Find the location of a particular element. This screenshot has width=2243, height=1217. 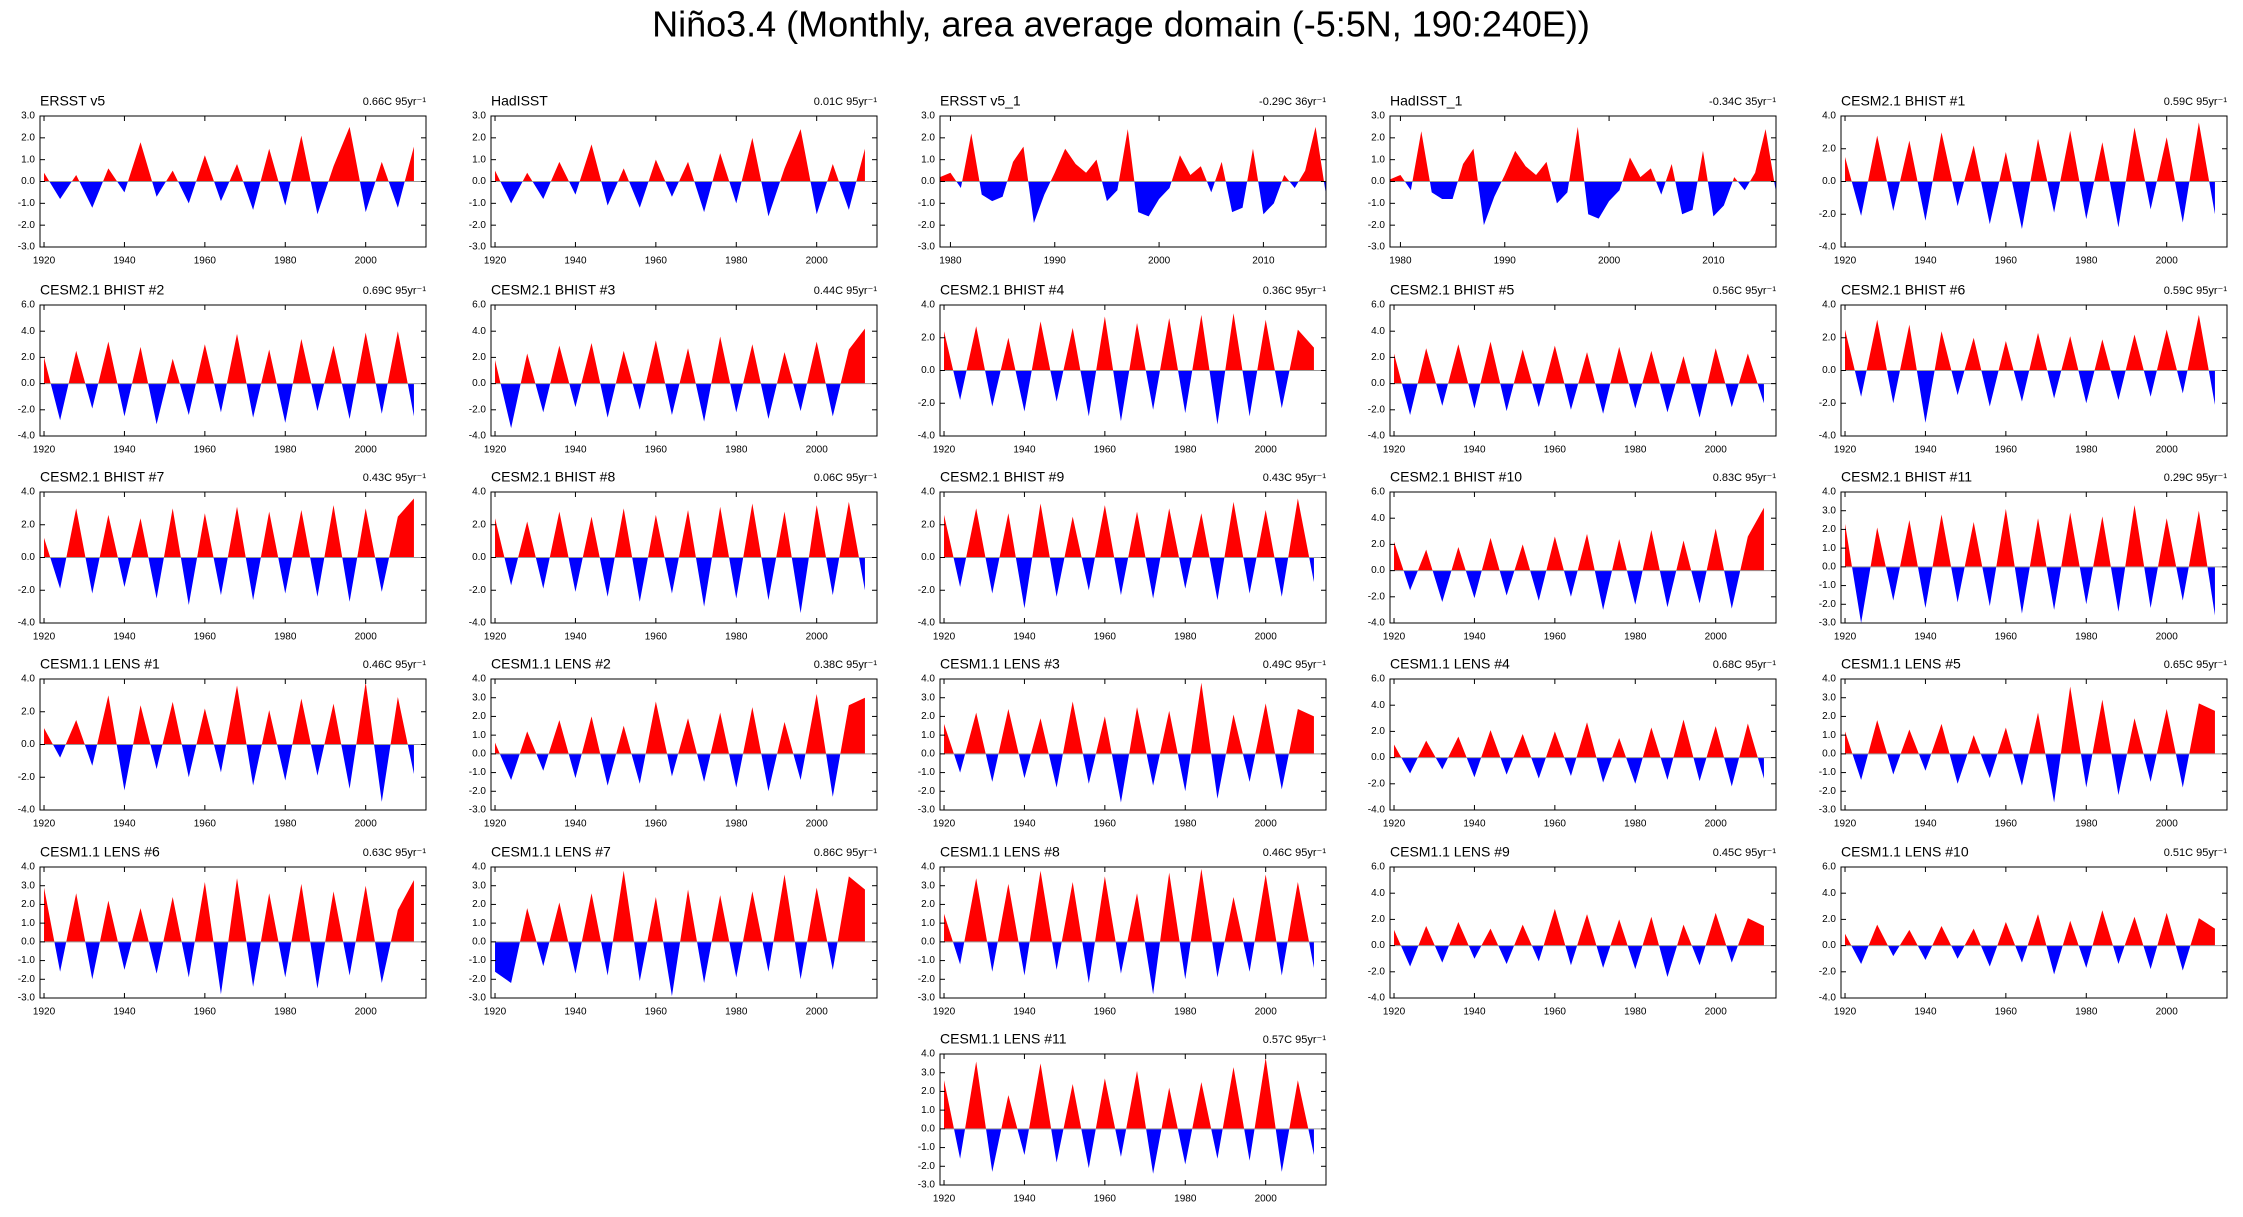

panel-annotation: 0.59C 95yr⁻¹ is located at coordinates (2196, 291).